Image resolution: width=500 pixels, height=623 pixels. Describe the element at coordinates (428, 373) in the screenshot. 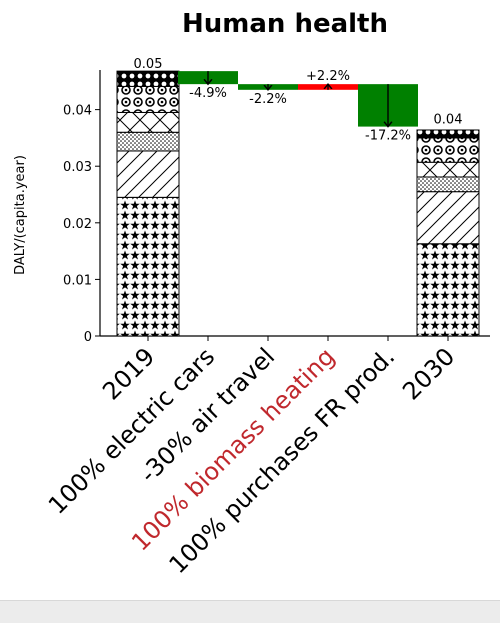

I see `x-tick-label: 2030` at that location.